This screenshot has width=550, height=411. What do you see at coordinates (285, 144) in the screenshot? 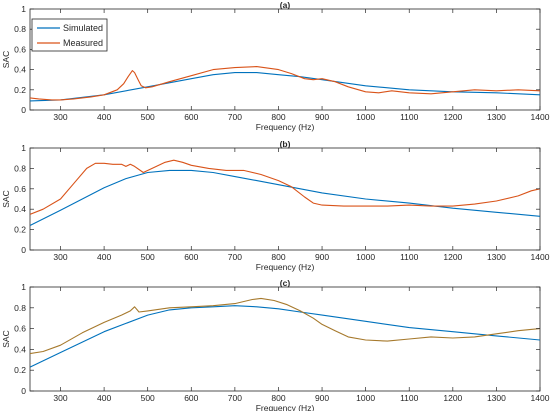
I see `panel-title: (b)` at bounding box center [285, 144].